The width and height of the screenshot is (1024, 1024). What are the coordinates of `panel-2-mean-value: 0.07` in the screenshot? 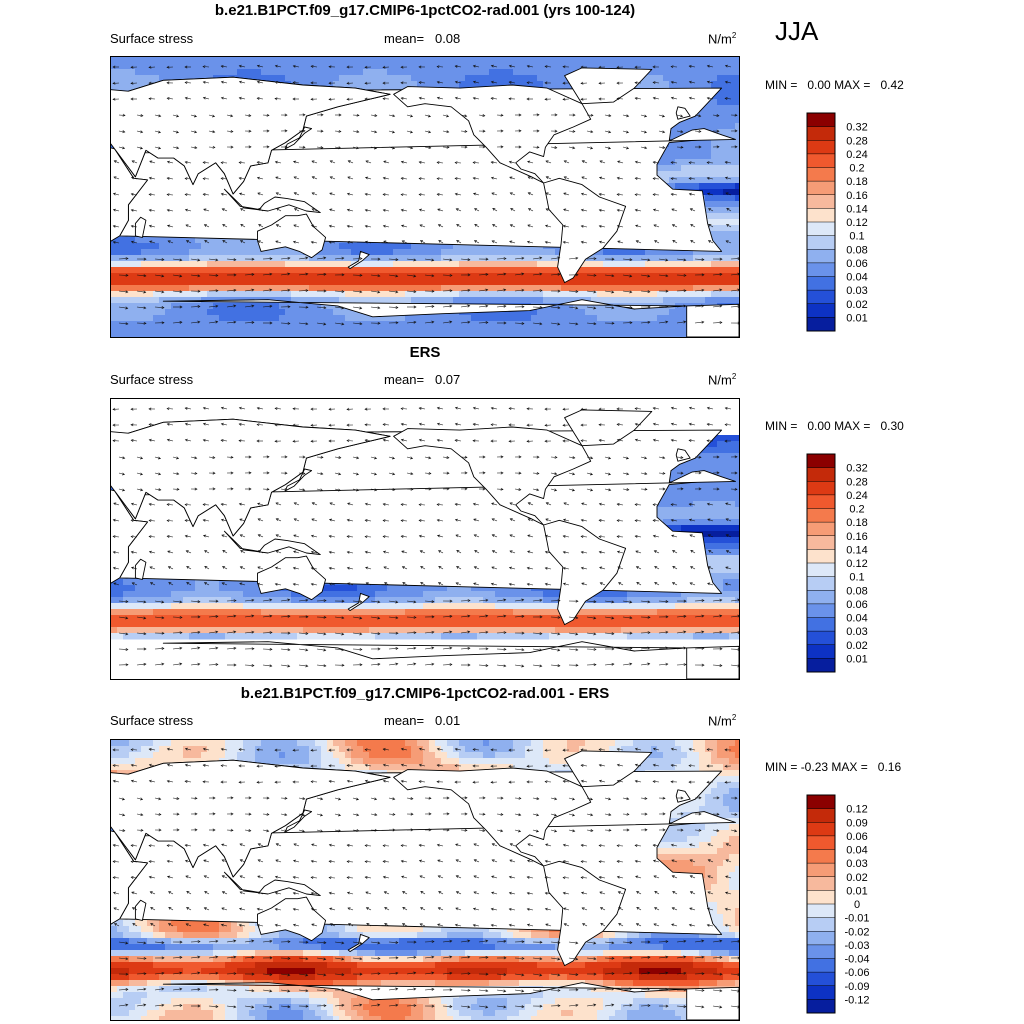 It's located at (447, 379).